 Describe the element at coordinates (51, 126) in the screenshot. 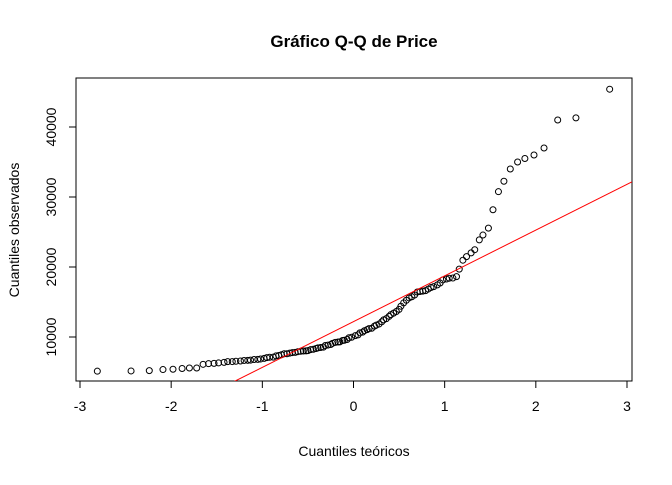

I see `y-tick-label: 40000` at that location.